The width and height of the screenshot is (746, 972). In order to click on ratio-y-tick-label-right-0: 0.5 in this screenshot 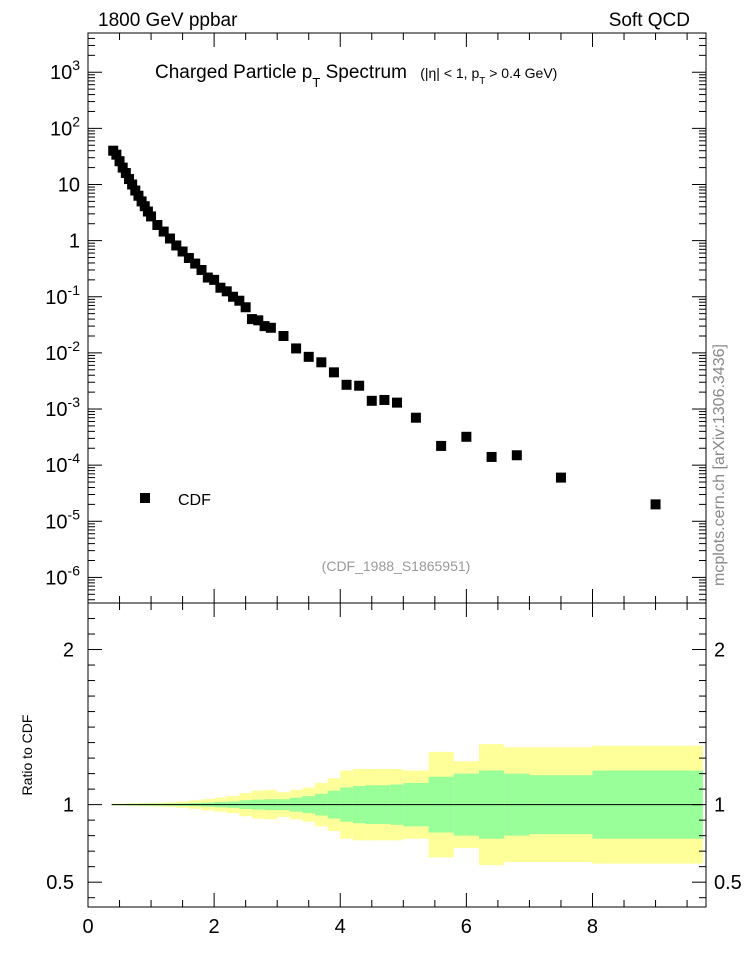, I will do `click(728, 883)`.